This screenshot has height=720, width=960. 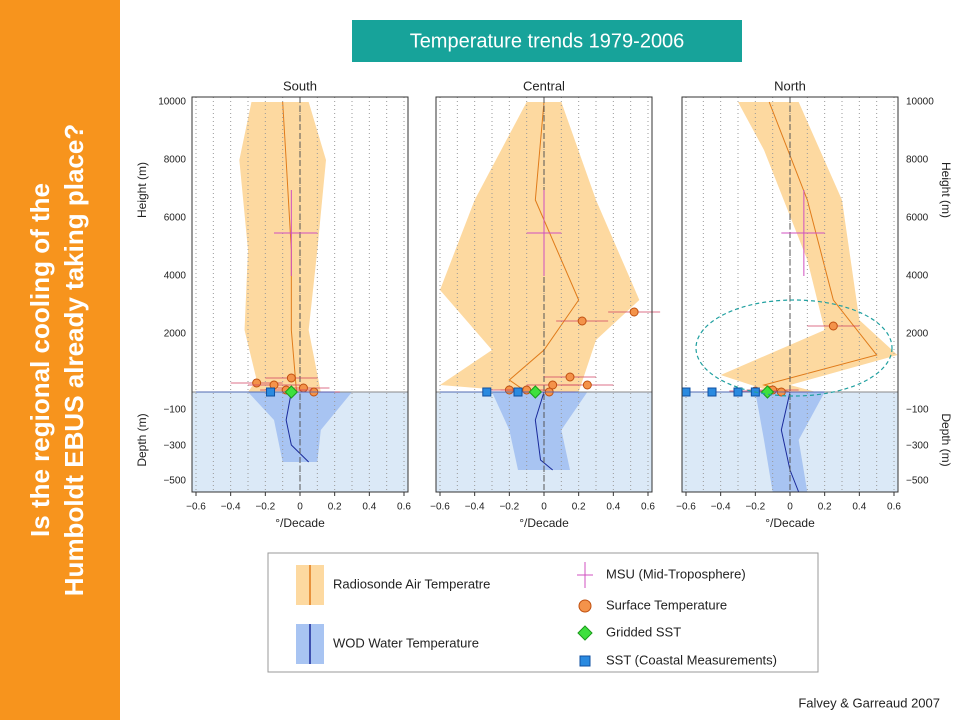 I want to click on title-box, so click(x=547, y=41).